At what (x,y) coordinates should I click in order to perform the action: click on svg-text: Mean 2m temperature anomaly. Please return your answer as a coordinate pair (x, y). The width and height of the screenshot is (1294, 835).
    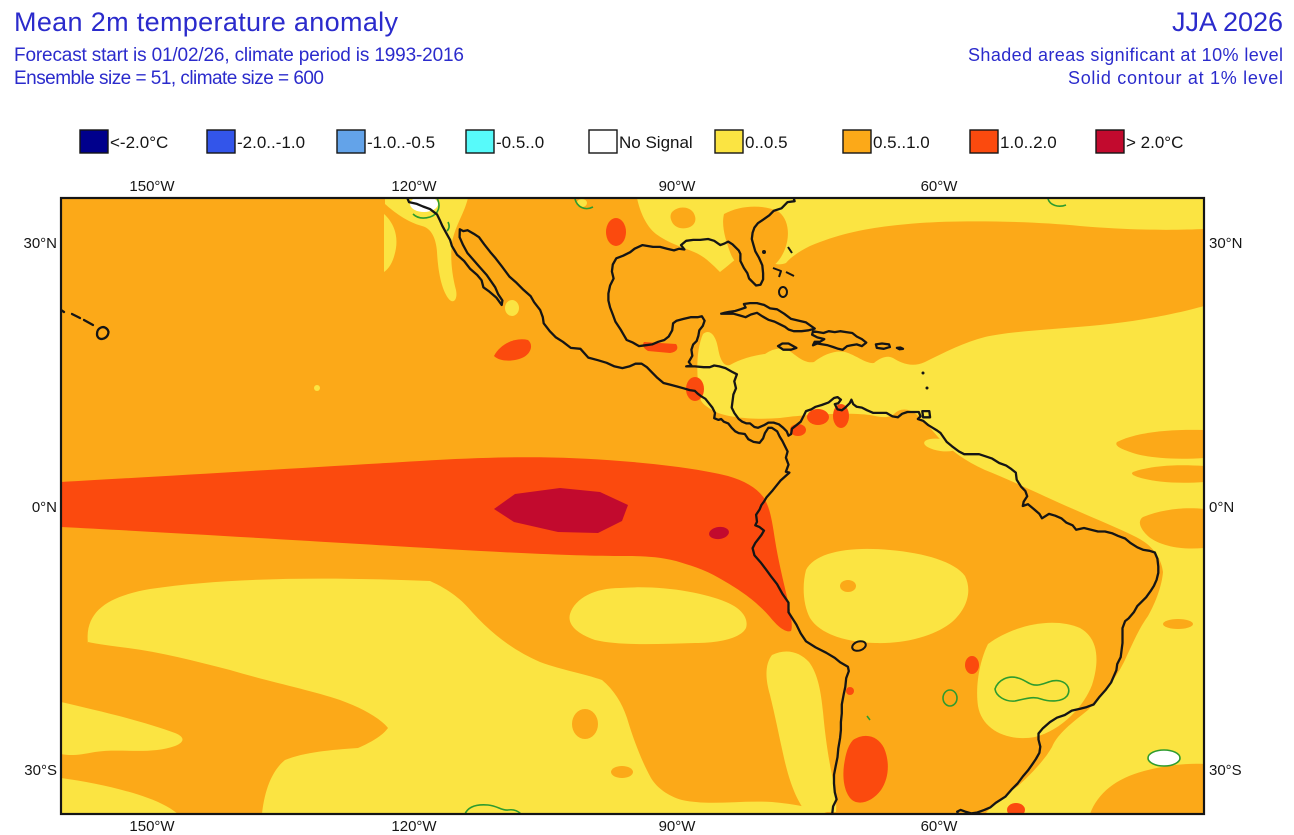
    Looking at the image, I should click on (206, 22).